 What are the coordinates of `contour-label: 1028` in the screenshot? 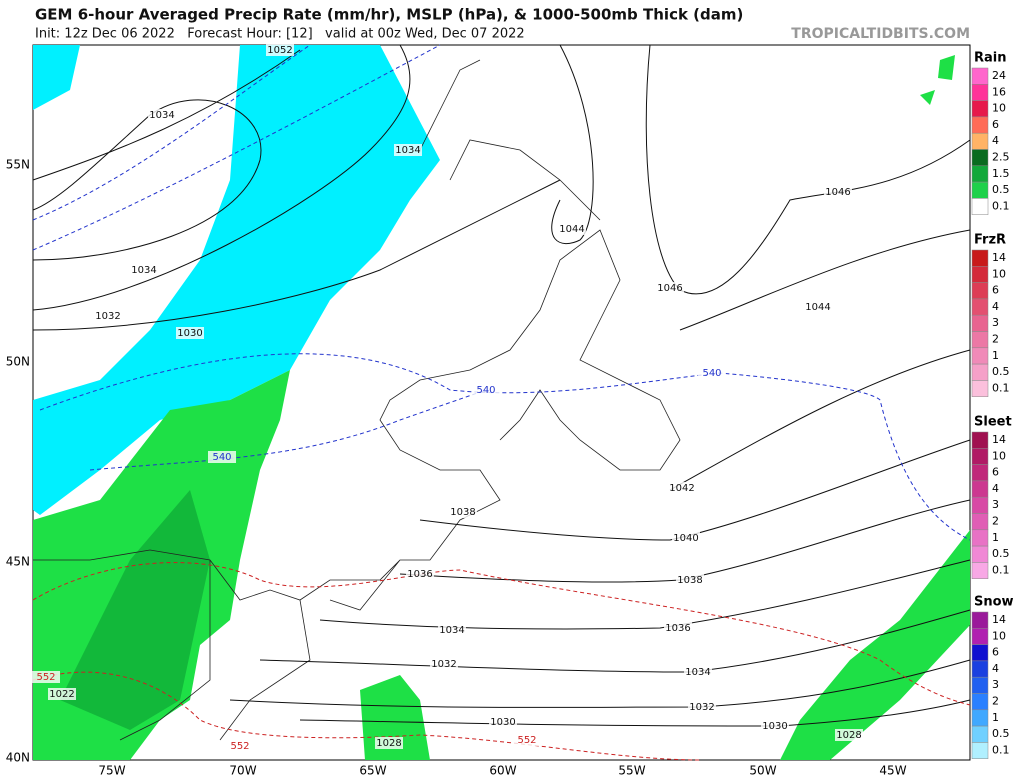 It's located at (848, 735).